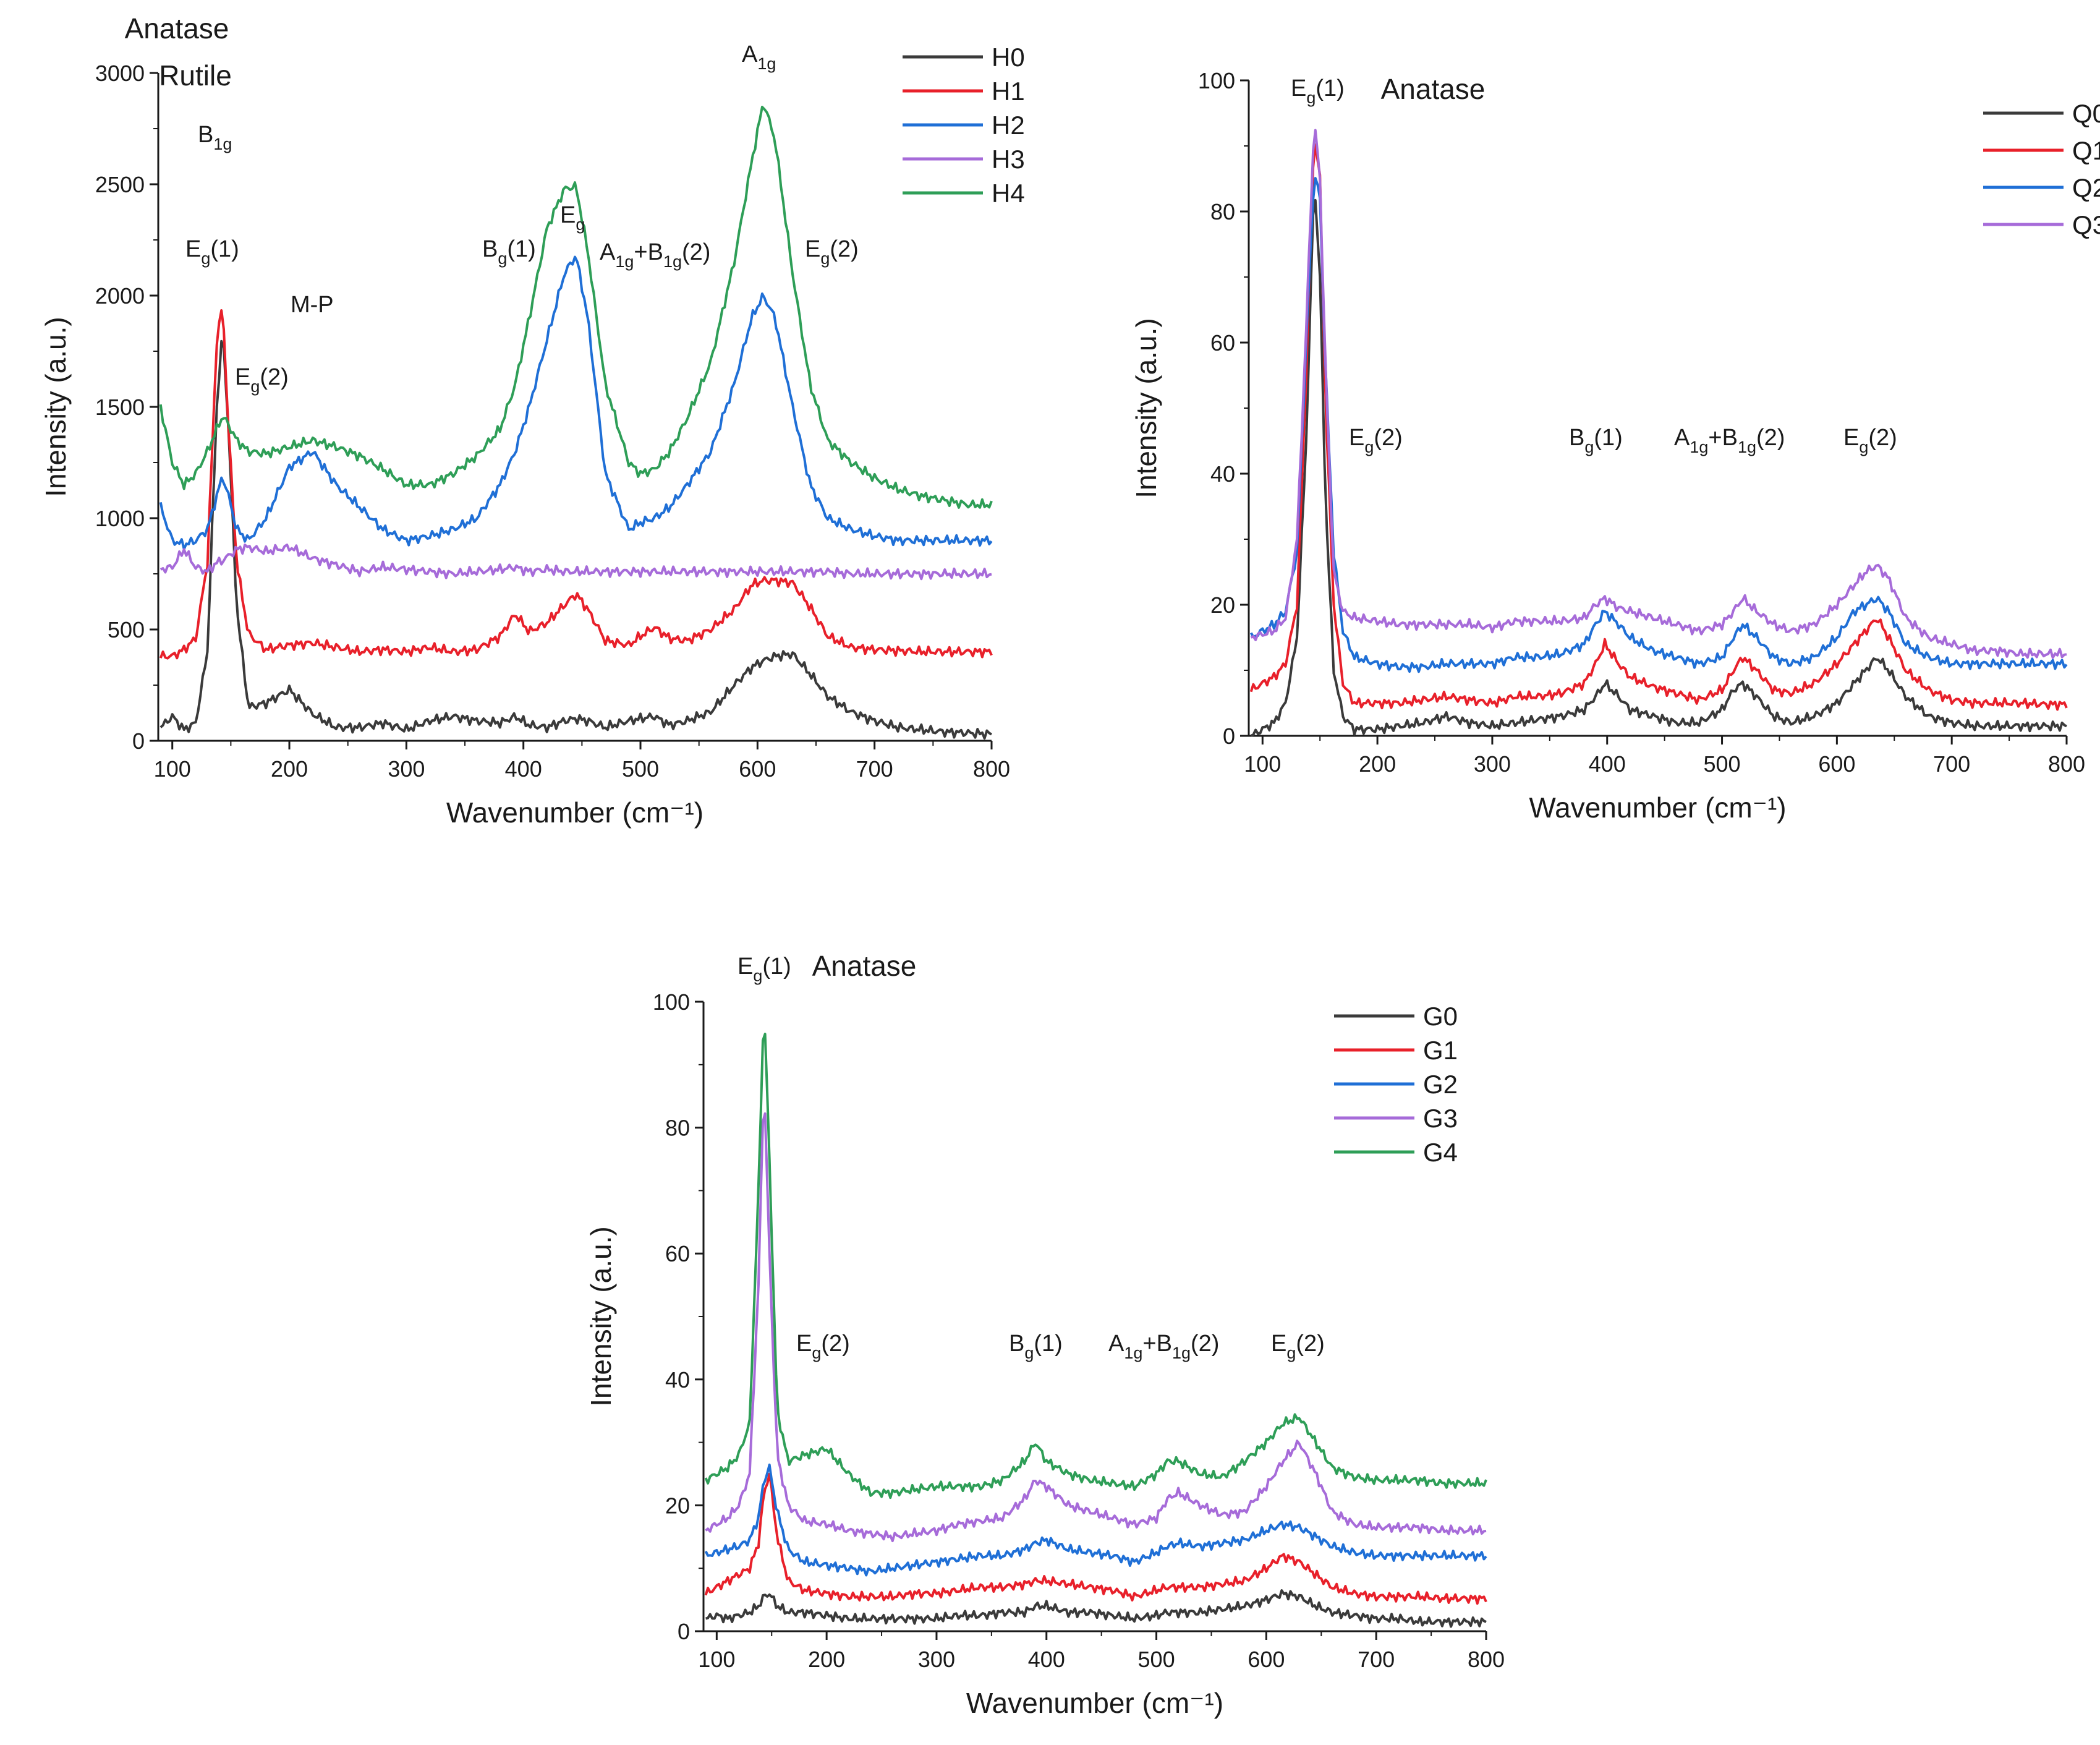  I want to click on series-line-H1, so click(576, 484).